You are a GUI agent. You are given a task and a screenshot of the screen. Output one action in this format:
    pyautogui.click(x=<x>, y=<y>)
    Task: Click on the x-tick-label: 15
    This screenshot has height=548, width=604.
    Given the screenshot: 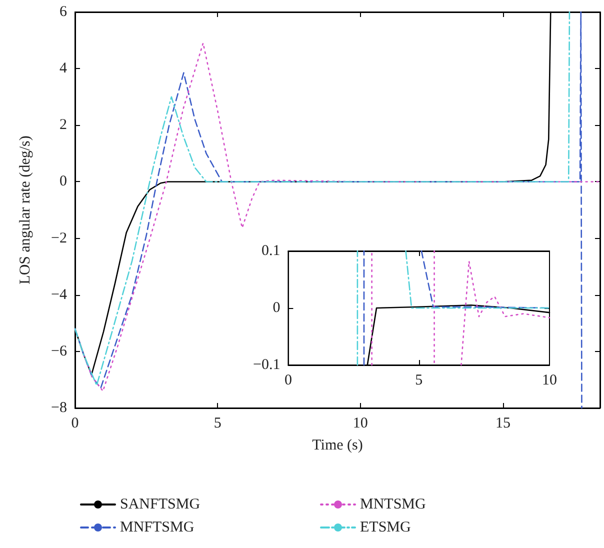 What is the action you would take?
    pyautogui.click(x=502, y=424)
    